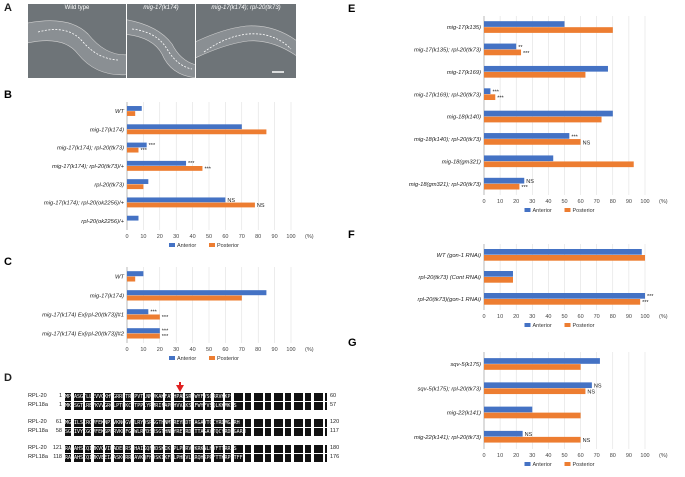 The image size is (685, 477). Describe the element at coordinates (84, 204) in the screenshot. I see `category-label: mig-17(k174); rpl-20(ok2256)/+` at that location.